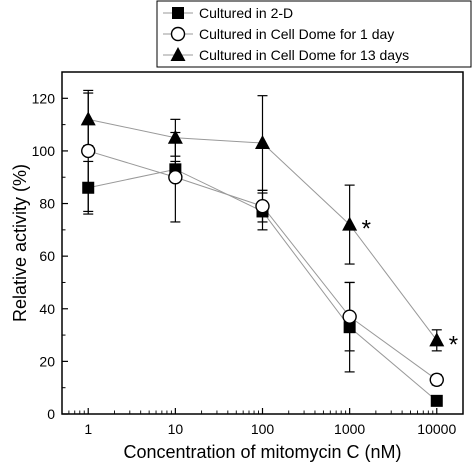 This screenshot has width=474, height=467. Describe the element at coordinates (20, 243) in the screenshot. I see `y-axis-title: Relative activity (%)` at that location.